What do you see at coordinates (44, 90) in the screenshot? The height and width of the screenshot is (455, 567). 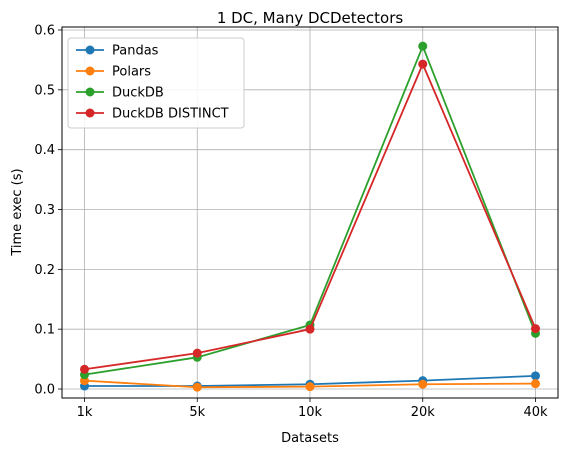 I see `y-tick-label: 0.5` at bounding box center [44, 90].